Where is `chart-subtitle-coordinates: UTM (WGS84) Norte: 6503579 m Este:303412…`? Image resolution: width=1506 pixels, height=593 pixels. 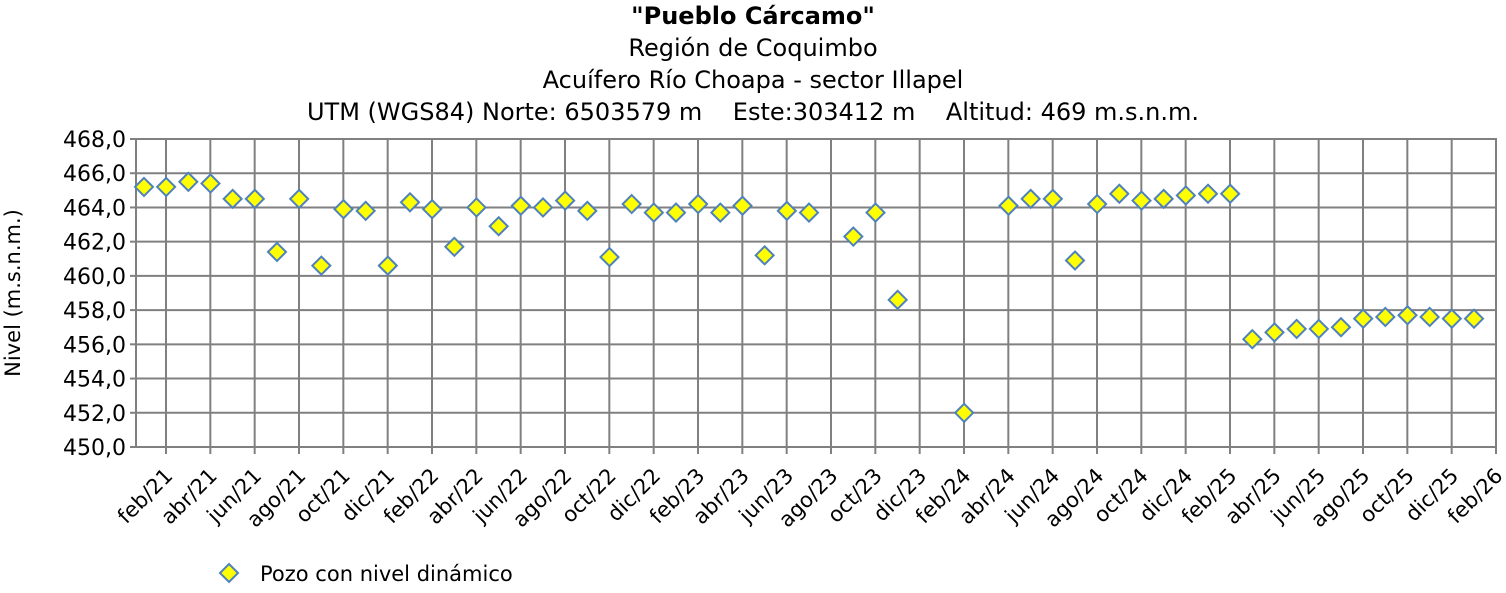 chart-subtitle-coordinates: UTM (WGS84) Norte: 6503579 m Este:303412… is located at coordinates (753, 112).